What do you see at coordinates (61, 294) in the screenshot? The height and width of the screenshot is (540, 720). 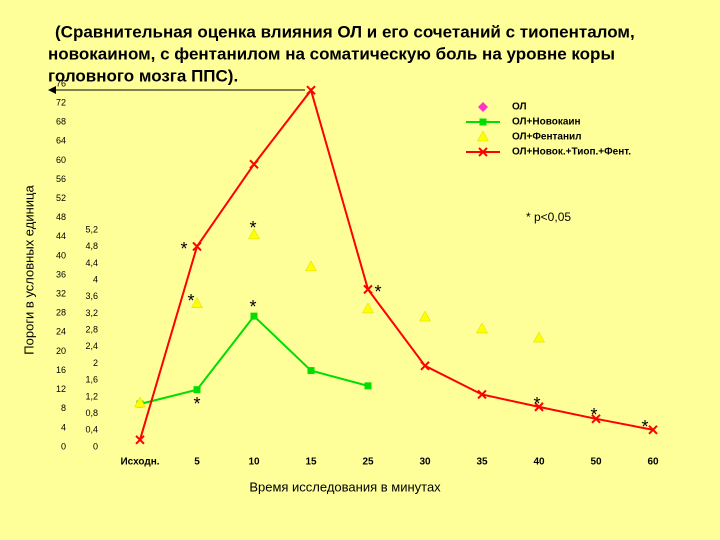 I see `y-tick-label: 32` at bounding box center [61, 294].